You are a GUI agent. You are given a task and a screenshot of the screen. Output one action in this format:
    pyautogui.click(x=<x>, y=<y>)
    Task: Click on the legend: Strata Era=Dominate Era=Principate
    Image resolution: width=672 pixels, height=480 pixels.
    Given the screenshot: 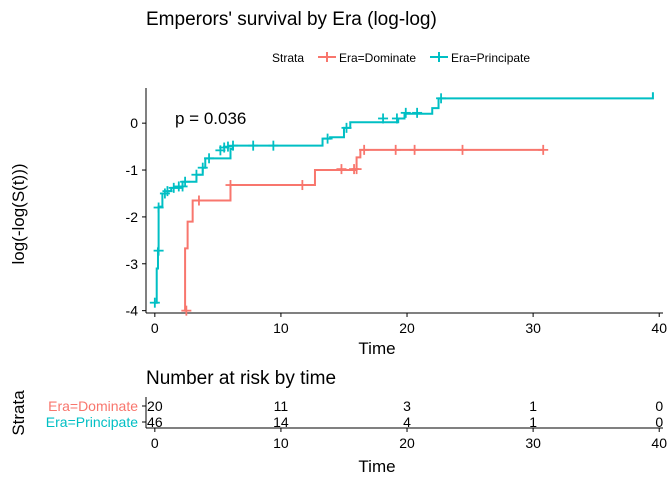 What is the action you would take?
    pyautogui.click(x=401, y=58)
    